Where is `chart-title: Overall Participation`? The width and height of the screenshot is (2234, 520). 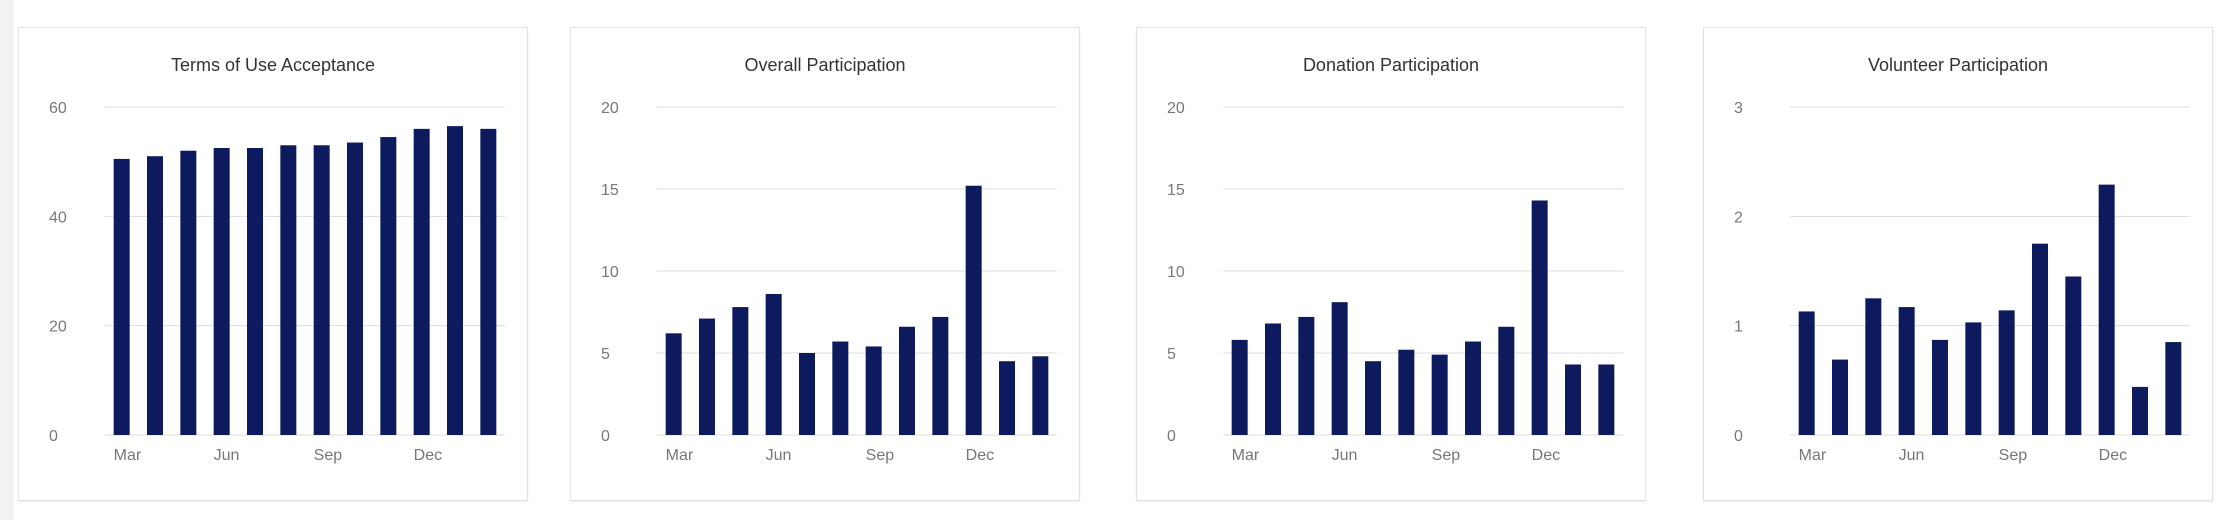
chart-title: Overall Participation is located at coordinates (825, 65).